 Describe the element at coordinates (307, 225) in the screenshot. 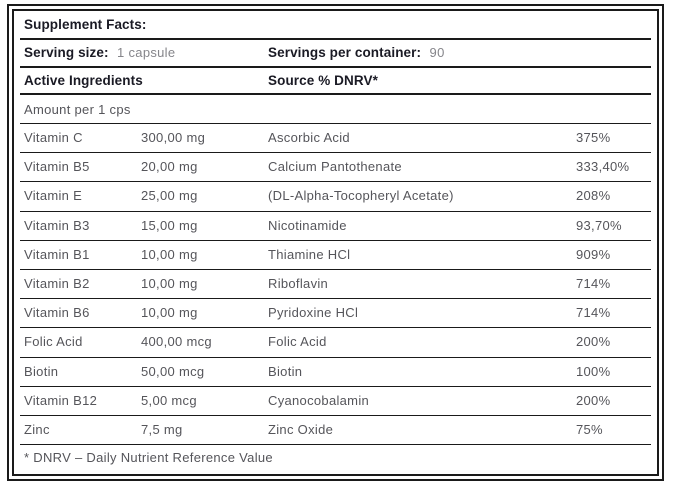

I see `ingredient-source: Nicotinamide` at that location.